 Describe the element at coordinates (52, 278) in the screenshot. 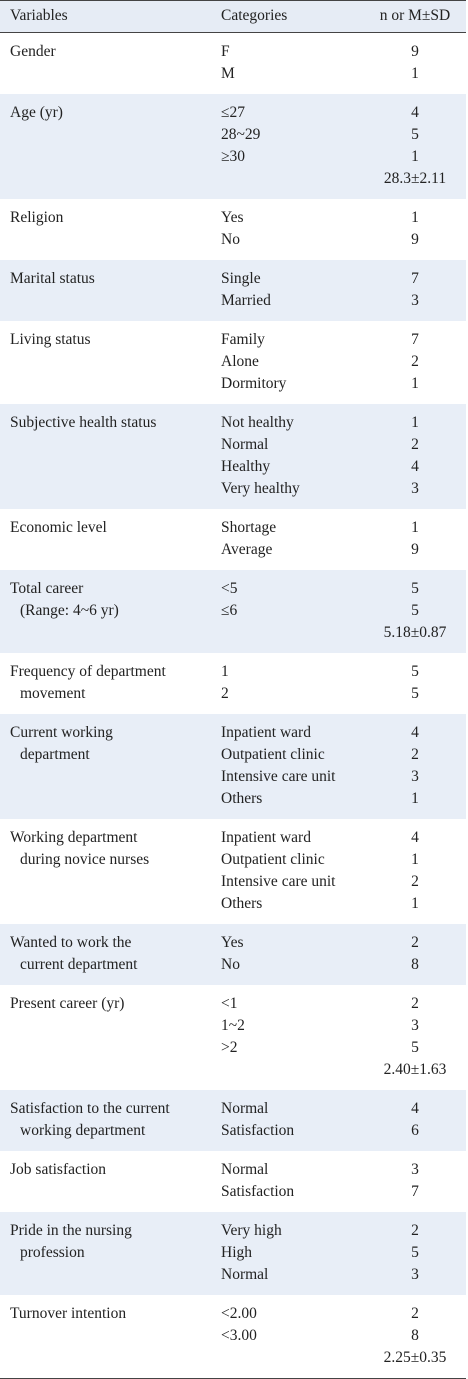

I see `variable-text: Marital status` at that location.